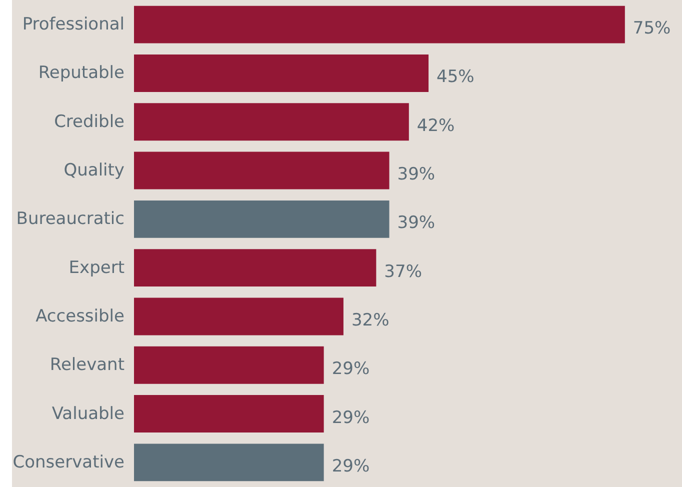  I want to click on y-tick-label: Quality, so click(94, 170).